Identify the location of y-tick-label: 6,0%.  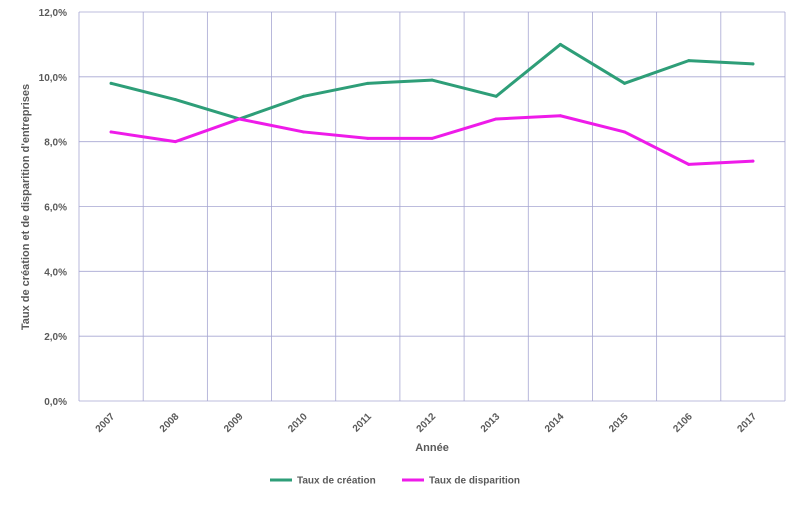
(55, 208).